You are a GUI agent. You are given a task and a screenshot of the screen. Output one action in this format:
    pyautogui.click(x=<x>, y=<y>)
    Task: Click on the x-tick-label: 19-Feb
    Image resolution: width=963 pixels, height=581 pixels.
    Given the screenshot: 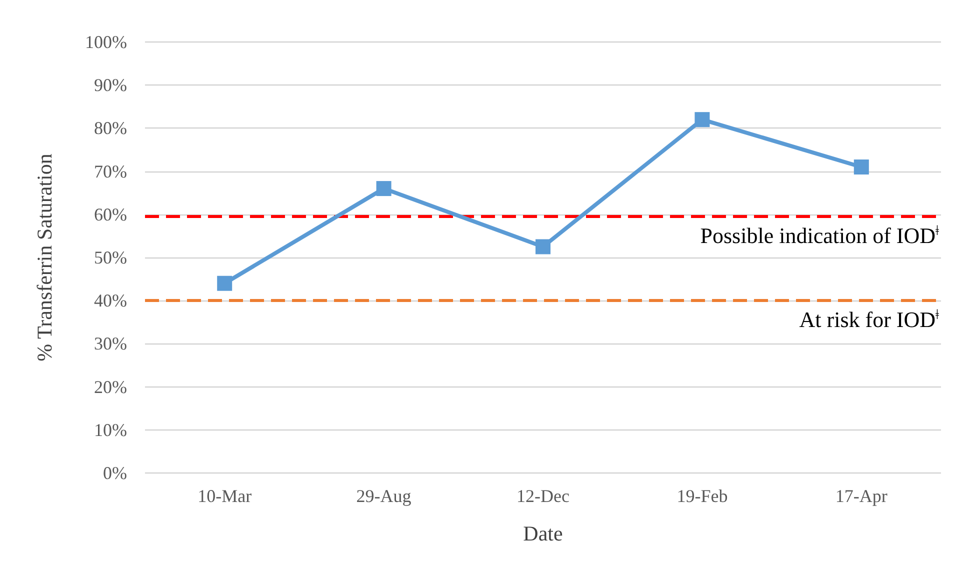 What is the action you would take?
    pyautogui.click(x=702, y=496)
    